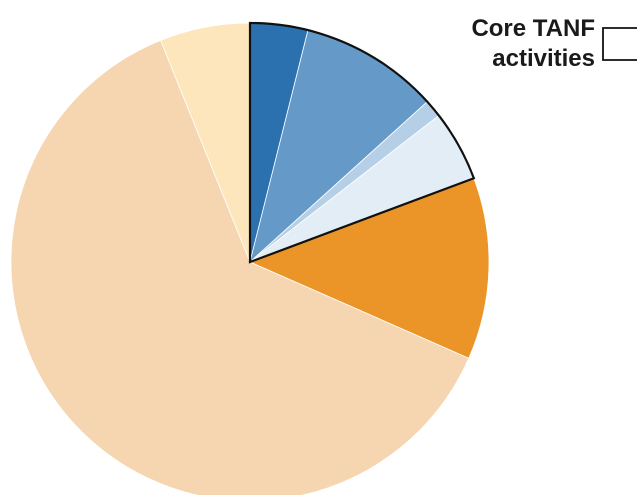 The width and height of the screenshot is (637, 495). Describe the element at coordinates (533, 28) in the screenshot. I see `annotation-label-line1: Core TANF` at that location.